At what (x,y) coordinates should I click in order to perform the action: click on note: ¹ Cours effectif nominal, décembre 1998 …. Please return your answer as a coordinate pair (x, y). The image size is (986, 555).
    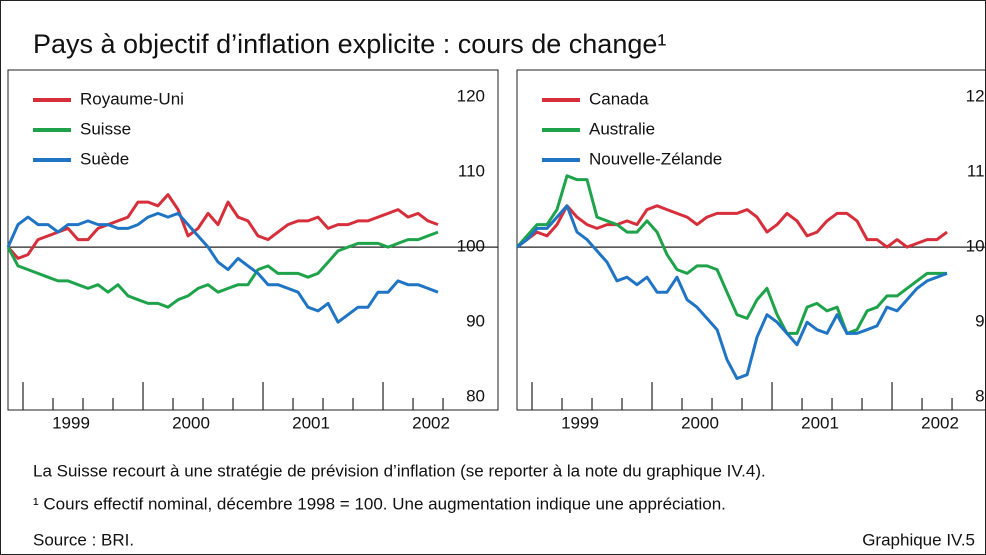
    Looking at the image, I should click on (379, 503).